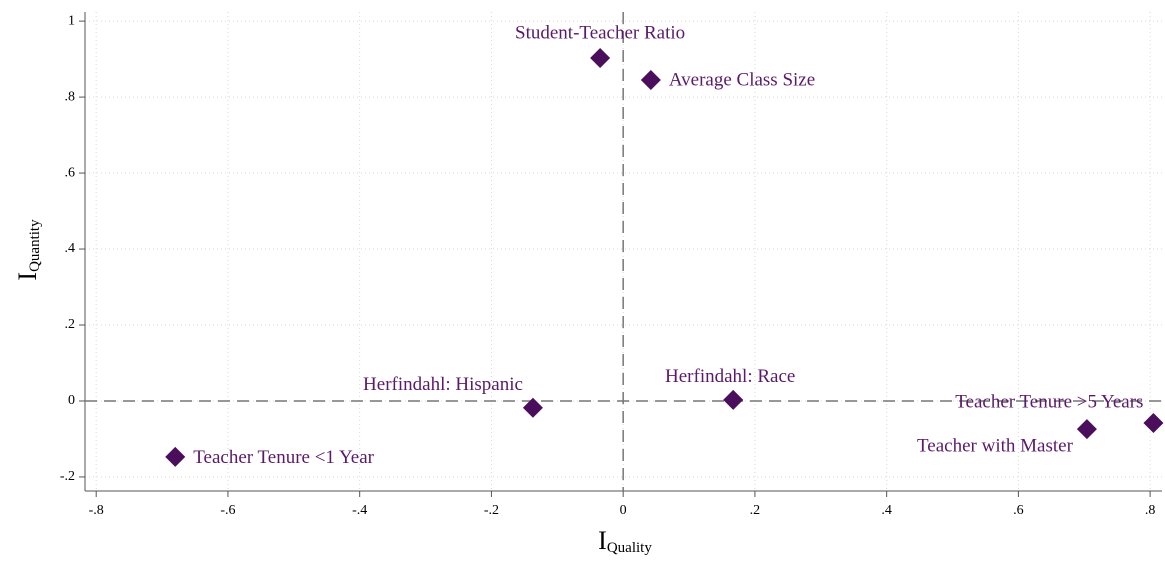  I want to click on y-tick-label: 1, so click(71, 20).